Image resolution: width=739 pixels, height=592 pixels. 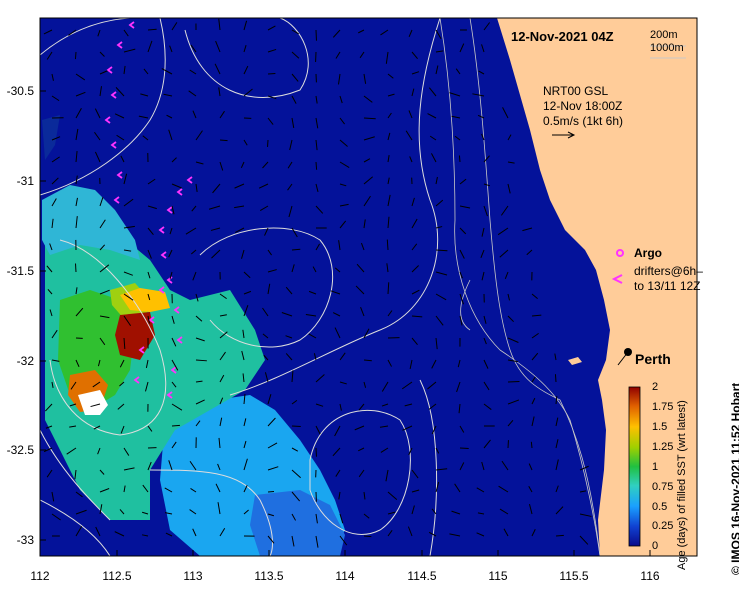 I want to click on sst-patch-white, so click(x=93, y=402).